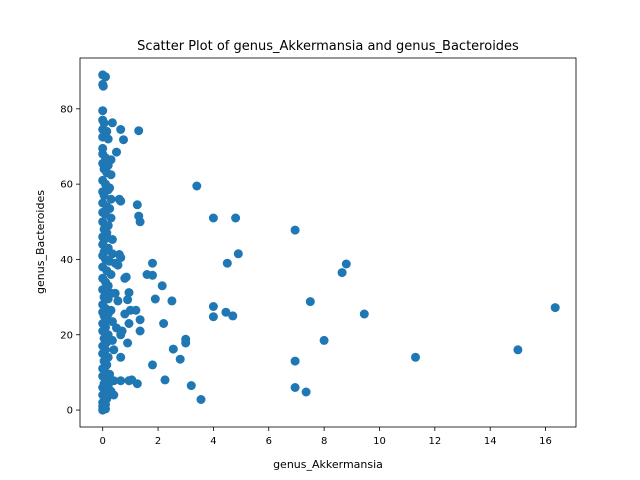  What do you see at coordinates (66, 185) in the screenshot?
I see `y-tick-label: 60` at bounding box center [66, 185].